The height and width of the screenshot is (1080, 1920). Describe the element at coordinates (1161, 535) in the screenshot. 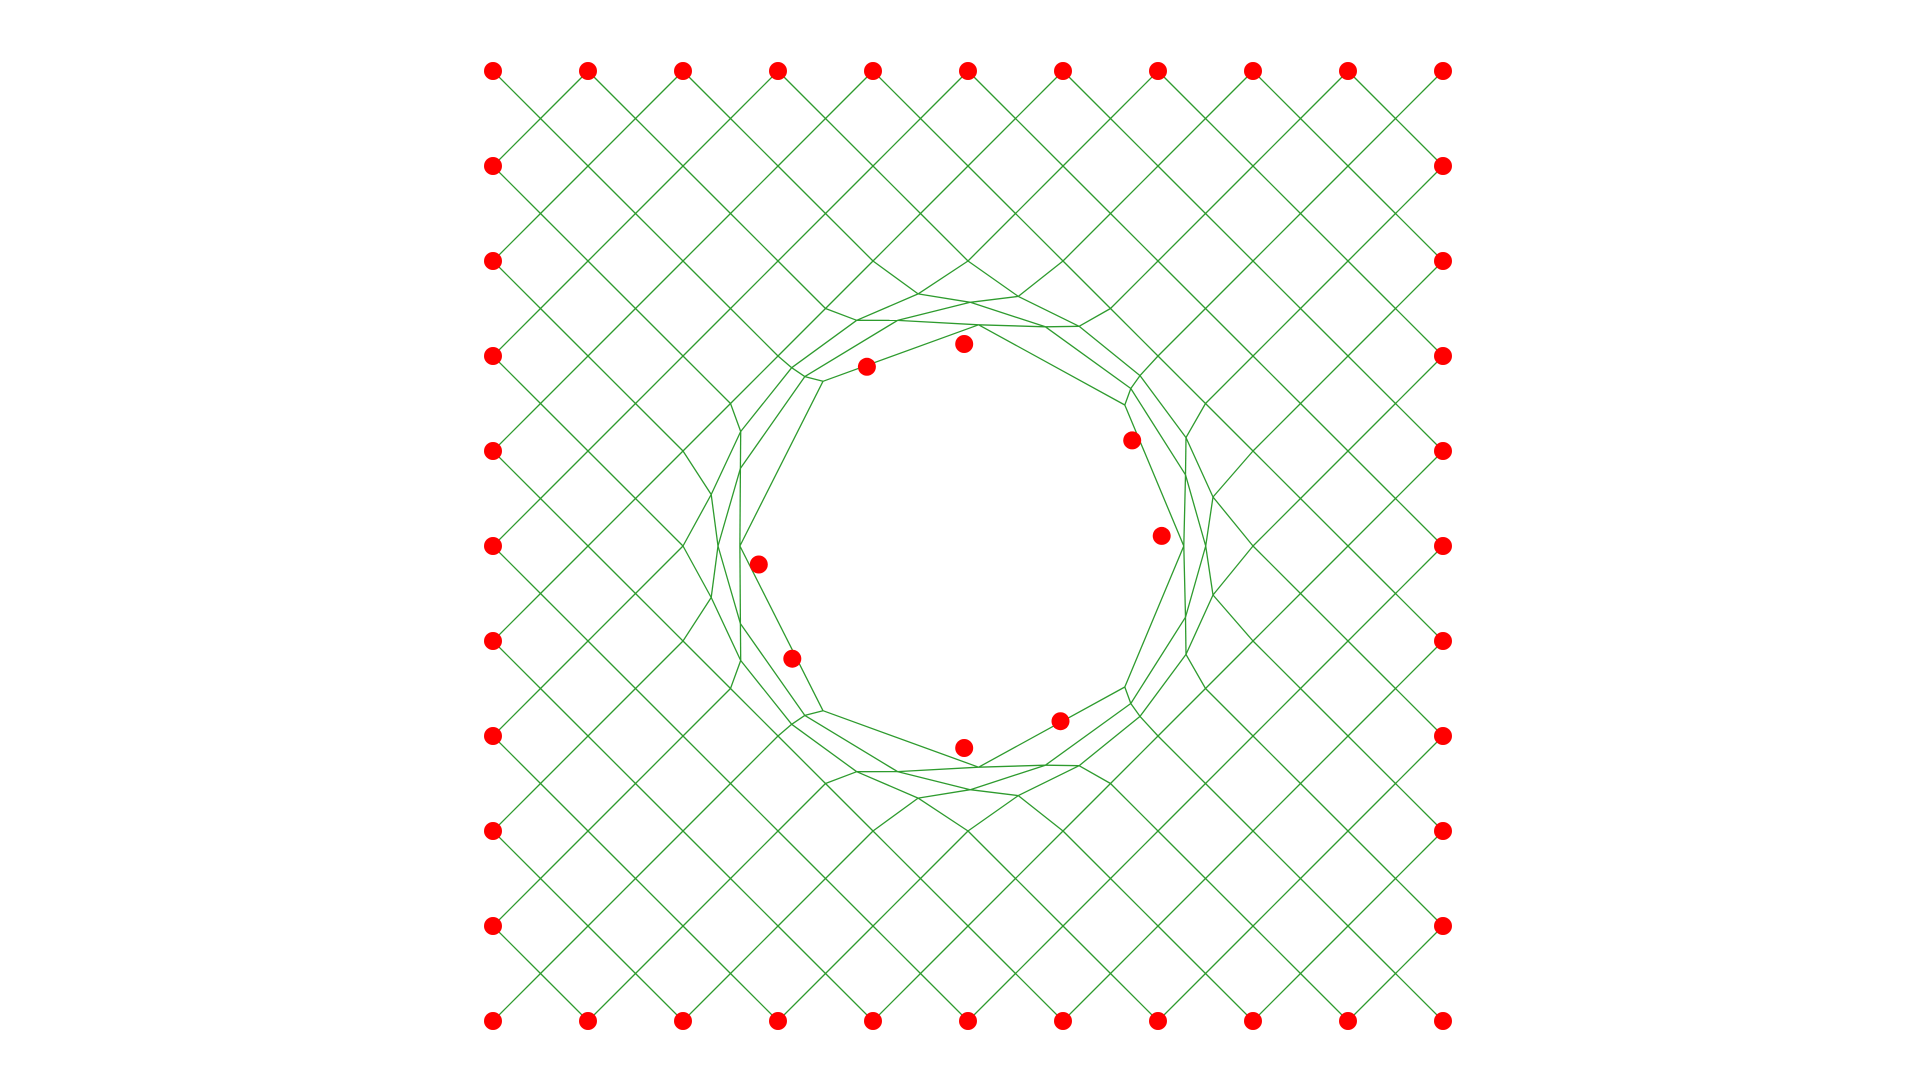

I see `hole-node` at that location.